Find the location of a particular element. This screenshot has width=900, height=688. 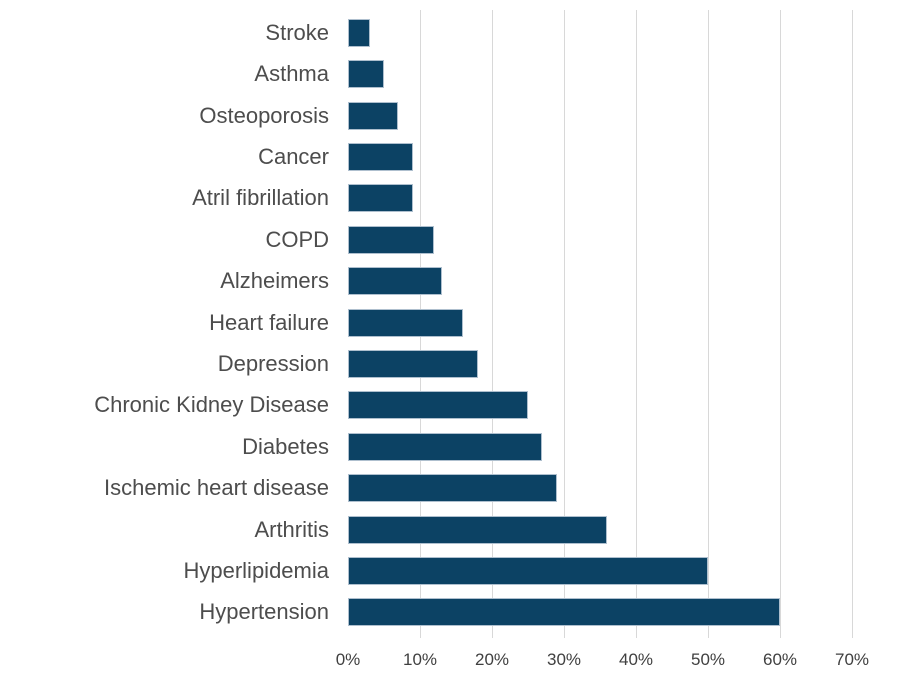

chart-row: Ischemic heart disease is located at coordinates (426, 487).